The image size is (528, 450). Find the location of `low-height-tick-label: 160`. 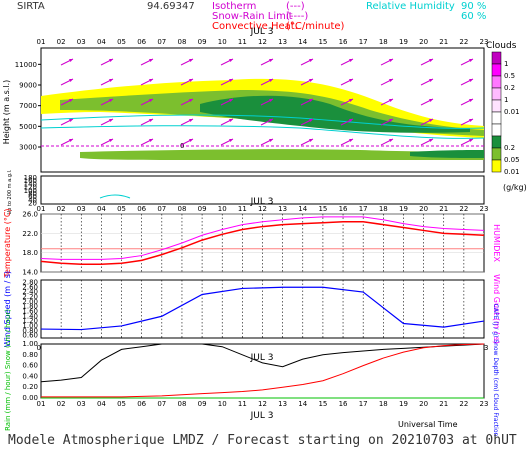

low-height-tick-label: 160 is located at coordinates (30, 181).